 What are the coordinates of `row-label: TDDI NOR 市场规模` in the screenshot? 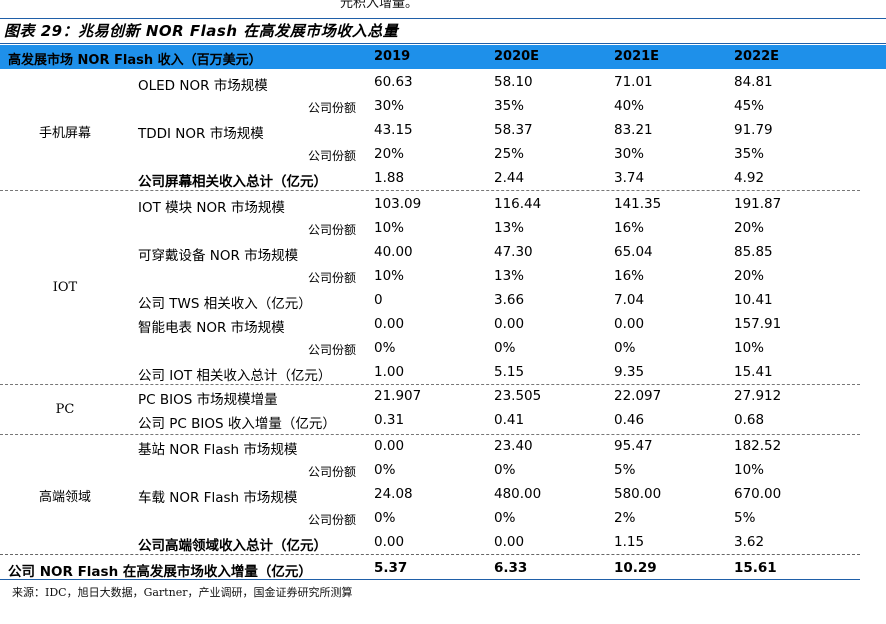 It's located at (201, 134).